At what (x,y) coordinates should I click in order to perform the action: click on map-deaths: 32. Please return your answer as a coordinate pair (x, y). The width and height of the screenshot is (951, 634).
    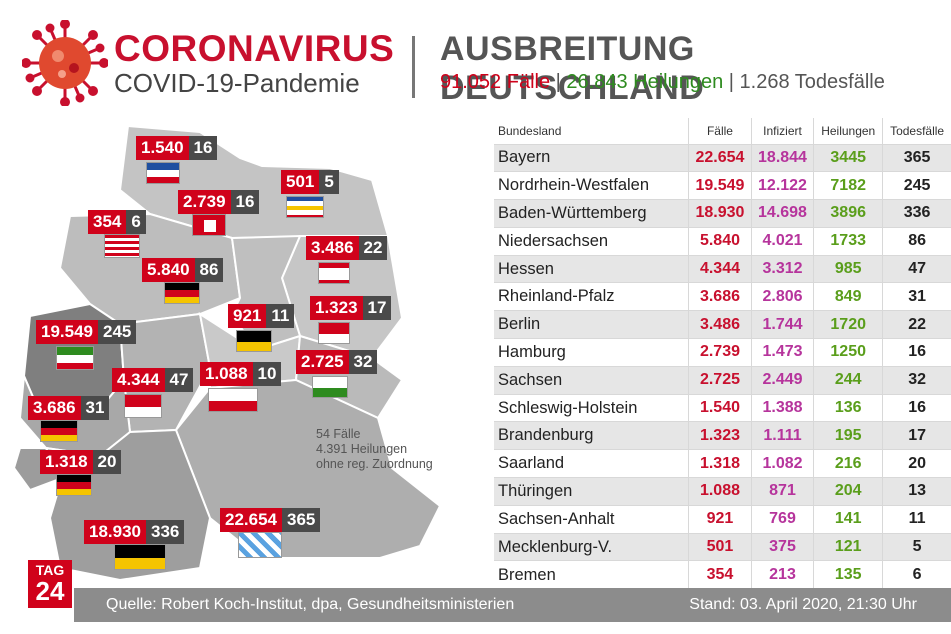
    Looking at the image, I should click on (363, 362).